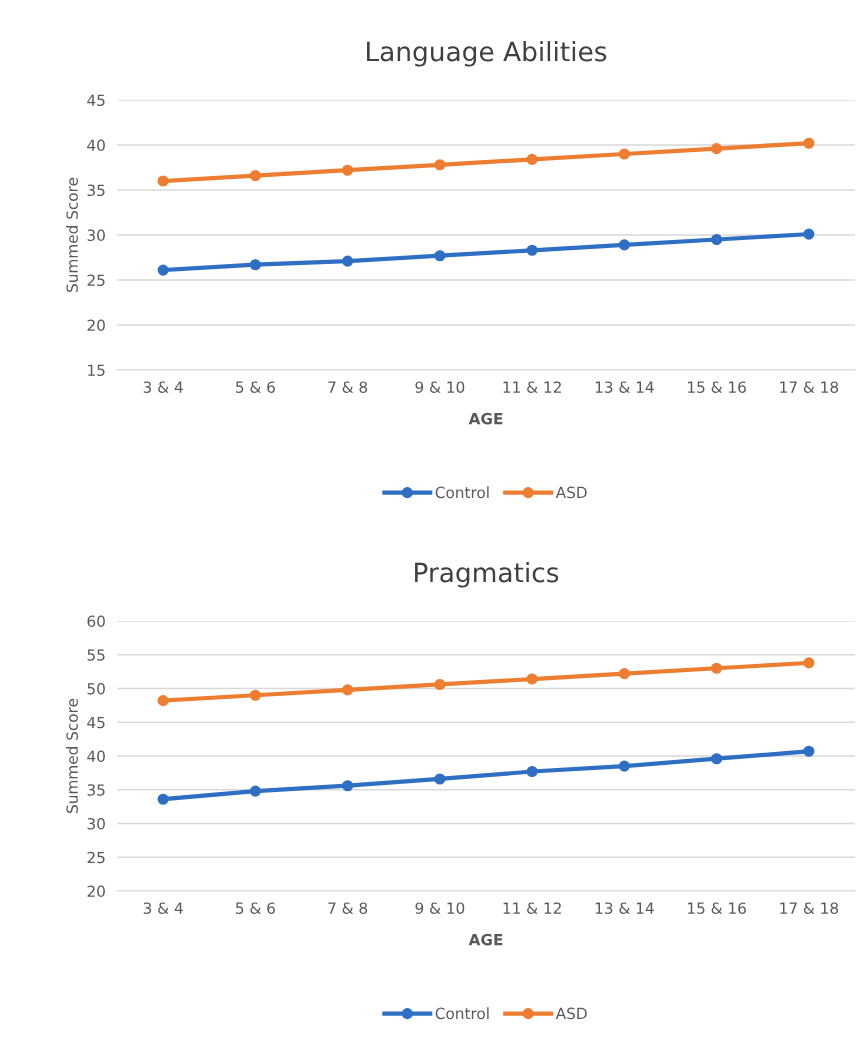  I want to click on y-tick-label: 55, so click(96, 655).